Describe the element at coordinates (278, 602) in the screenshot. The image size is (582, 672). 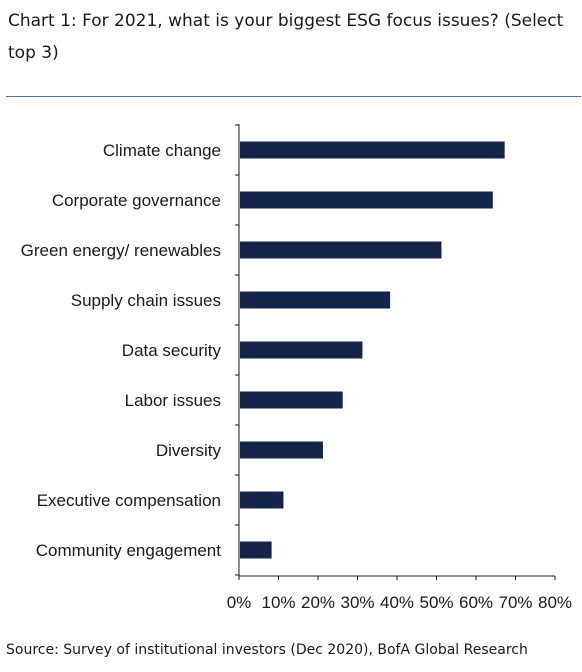
I see `x-tick-label: 10%` at that location.